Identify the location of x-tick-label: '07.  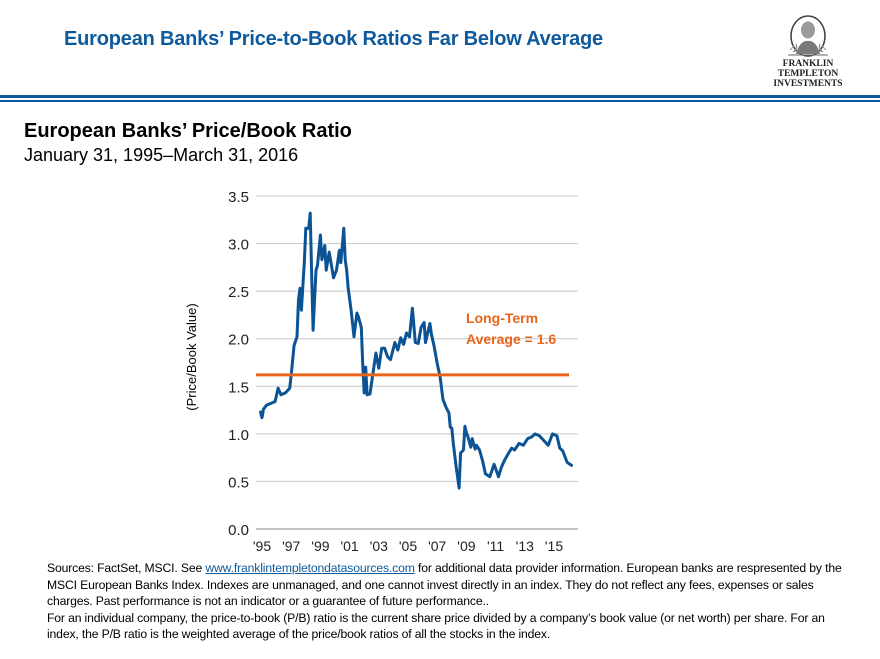
(437, 546).